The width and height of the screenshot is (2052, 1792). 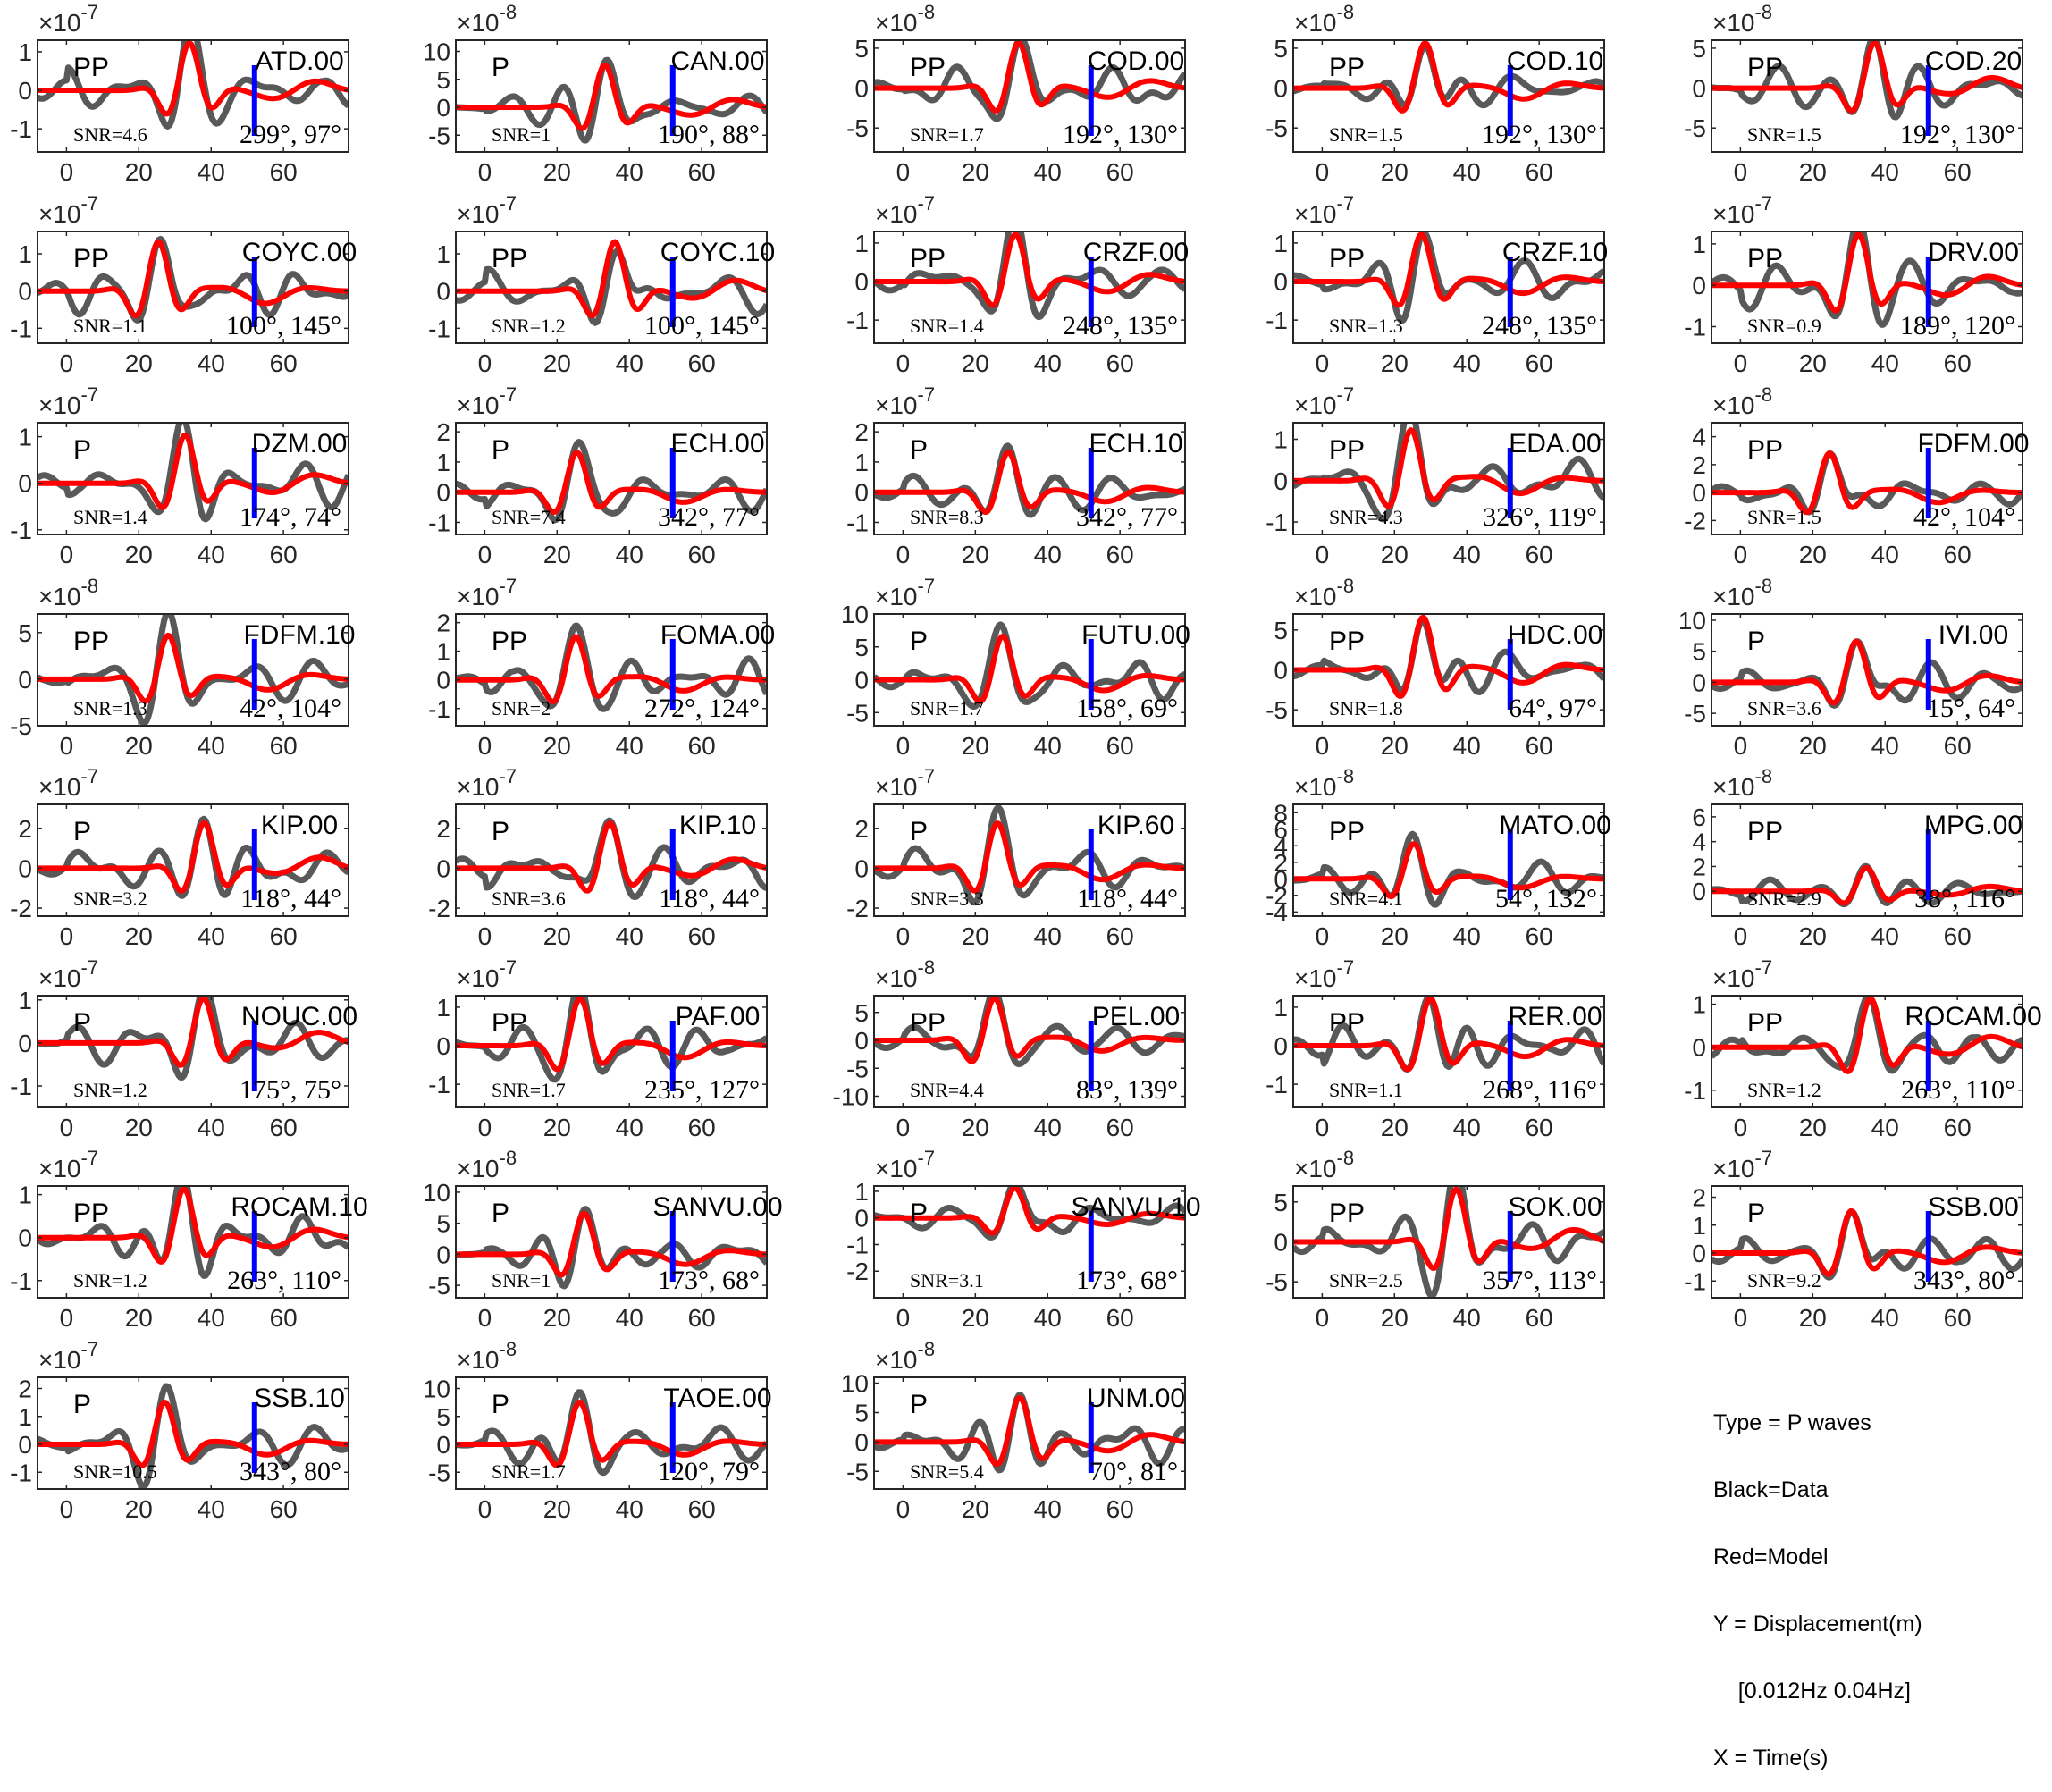 I want to click on y-tick-label: 6, so click(x=1281, y=830).